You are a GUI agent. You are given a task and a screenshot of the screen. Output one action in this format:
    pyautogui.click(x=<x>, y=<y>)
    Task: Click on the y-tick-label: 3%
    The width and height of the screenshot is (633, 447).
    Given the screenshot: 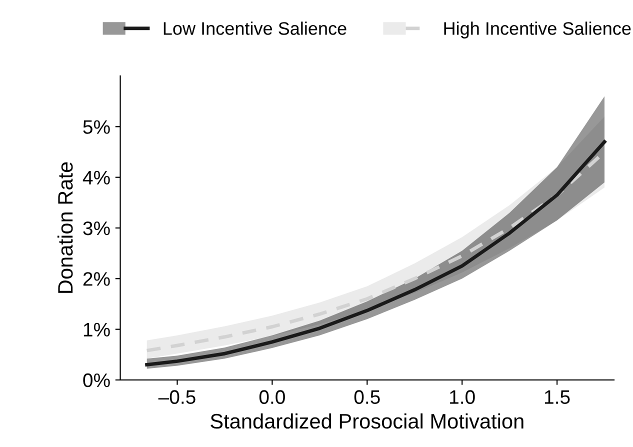 What is the action you would take?
    pyautogui.click(x=96, y=228)
    